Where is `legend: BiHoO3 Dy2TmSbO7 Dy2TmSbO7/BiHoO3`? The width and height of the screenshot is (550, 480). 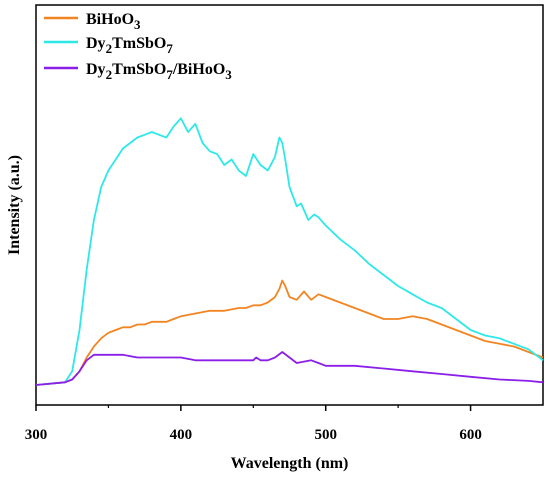
legend: BiHoO3 Dy2TmSbO7 Dy2TmSbO7/BiHoO3 is located at coordinates (138, 46).